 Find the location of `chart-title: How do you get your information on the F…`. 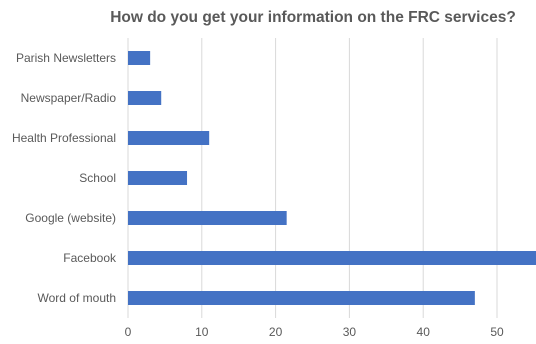

chart-title: How do you get your information on the F… is located at coordinates (313, 17).